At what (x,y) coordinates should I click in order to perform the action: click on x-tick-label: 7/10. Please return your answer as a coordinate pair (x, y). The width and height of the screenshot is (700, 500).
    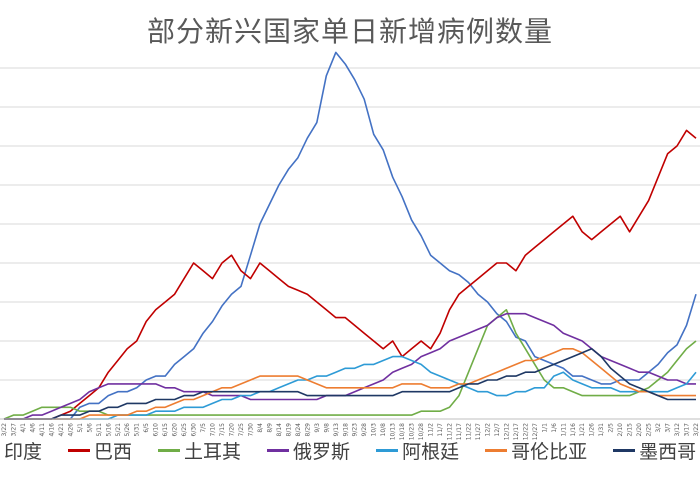
    Looking at the image, I should click on (213, 430).